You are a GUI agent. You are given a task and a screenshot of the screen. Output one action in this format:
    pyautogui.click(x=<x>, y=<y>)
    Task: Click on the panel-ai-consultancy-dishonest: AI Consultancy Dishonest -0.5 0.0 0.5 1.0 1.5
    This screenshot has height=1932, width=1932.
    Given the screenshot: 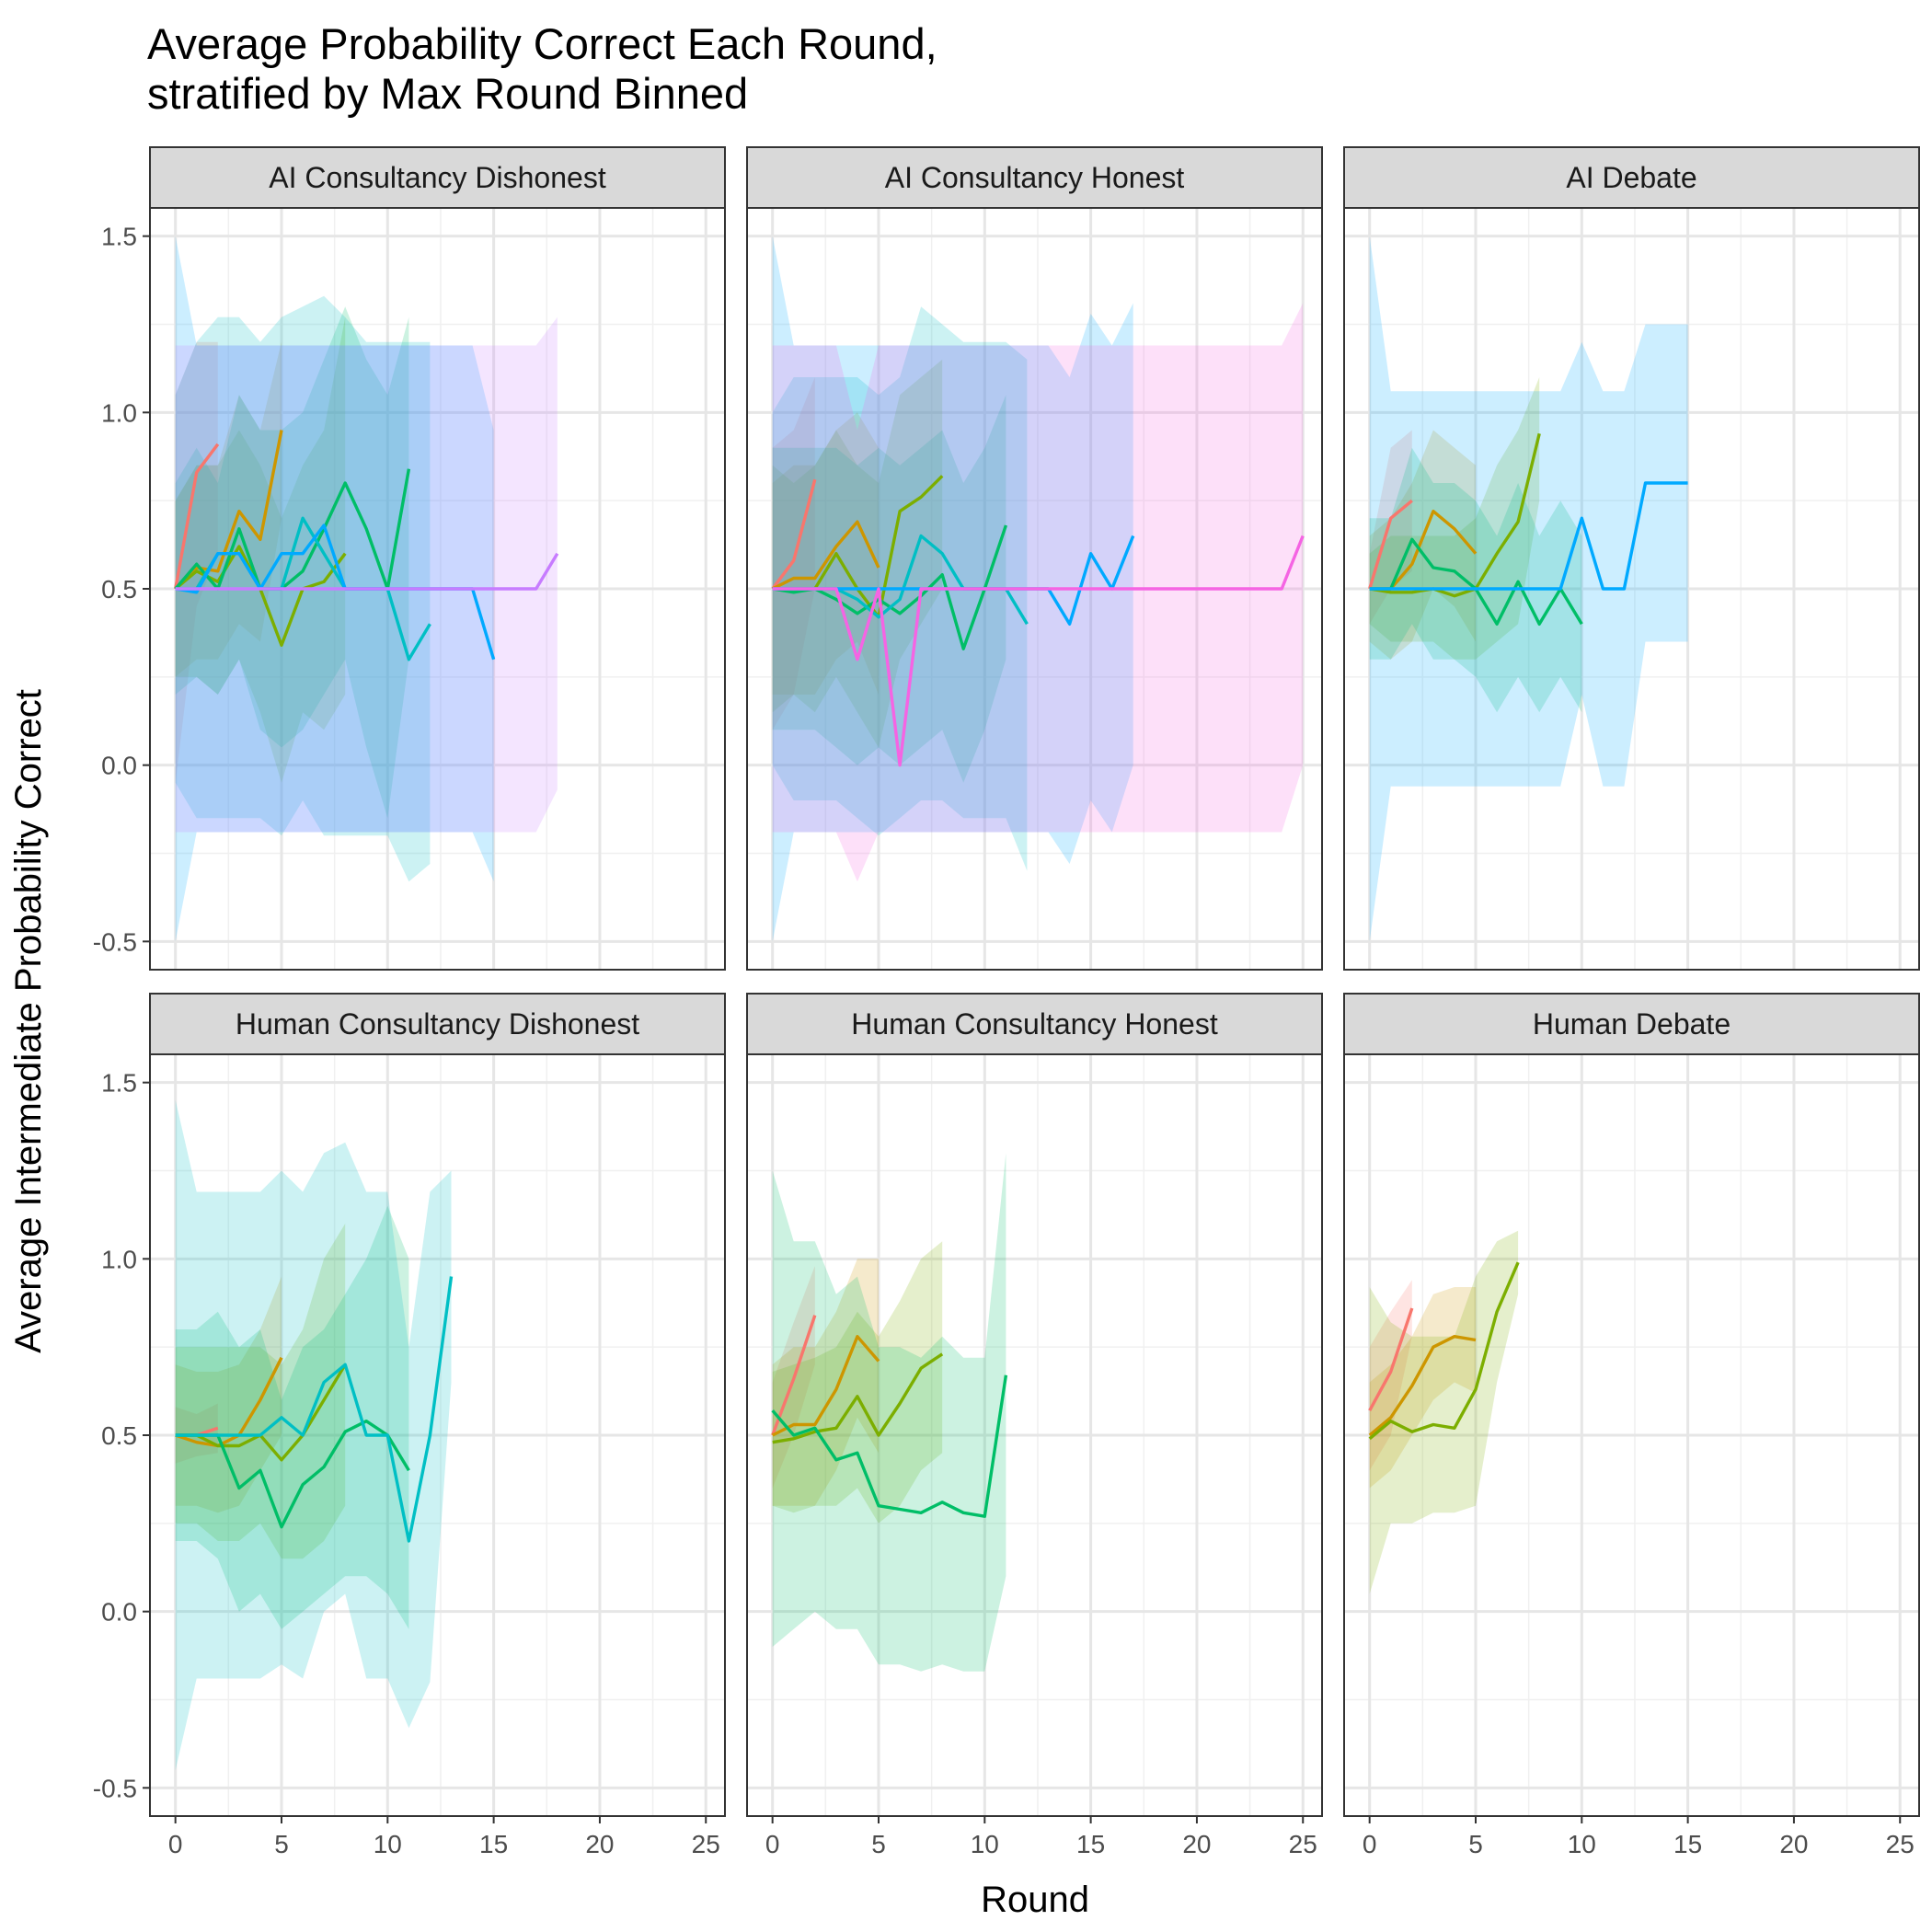 What is the action you would take?
    pyautogui.click(x=409, y=558)
    